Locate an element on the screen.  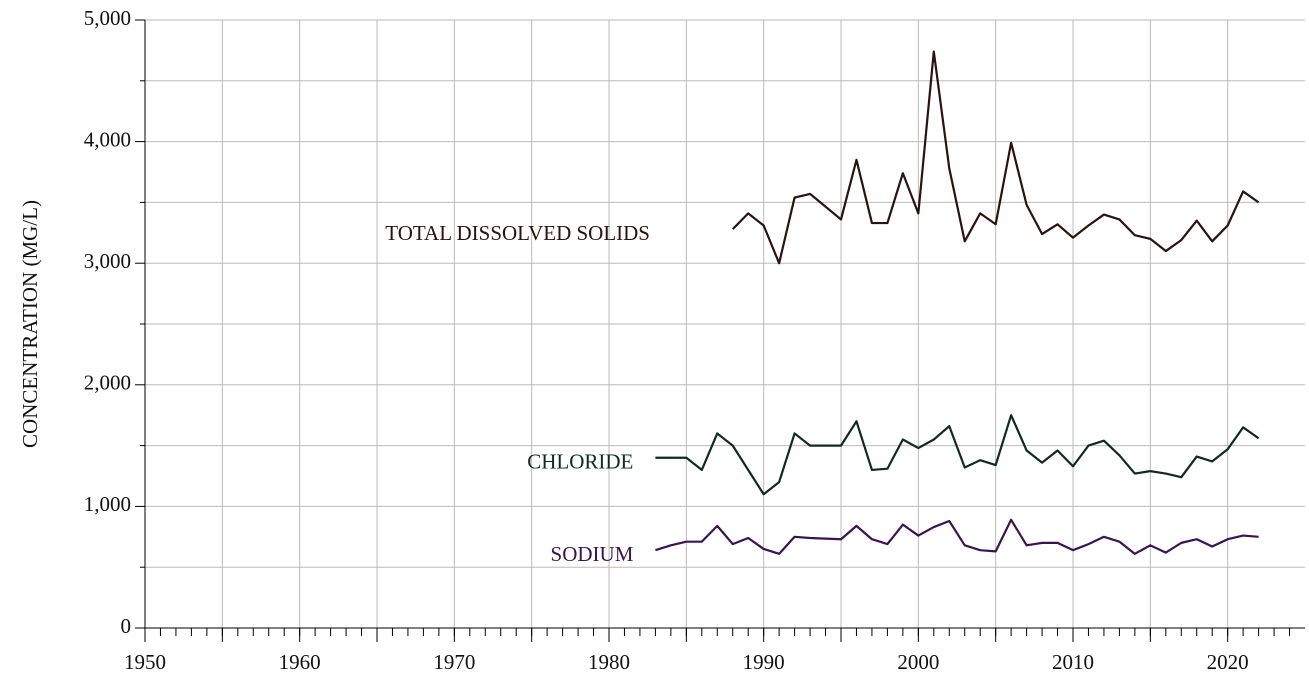
y-tick-label: 3,000 is located at coordinates (107, 261).